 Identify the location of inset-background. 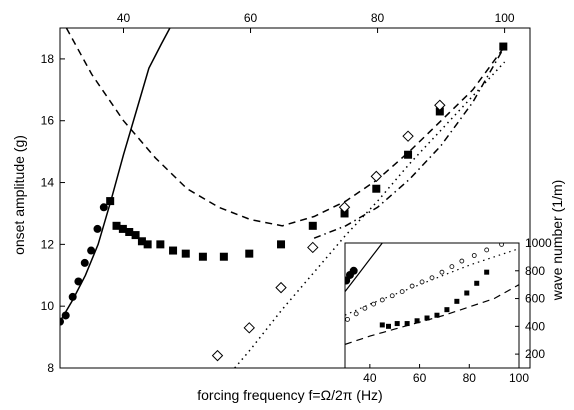
(432, 305).